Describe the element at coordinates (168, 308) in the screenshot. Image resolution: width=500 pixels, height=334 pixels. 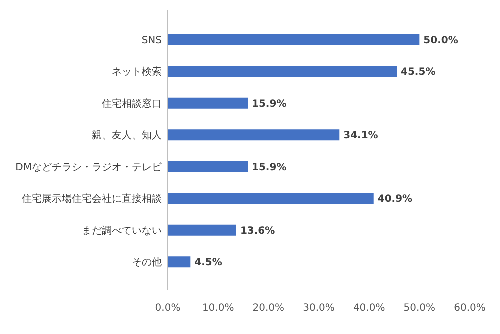
I see `x-tick-label: 0.0%` at that location.